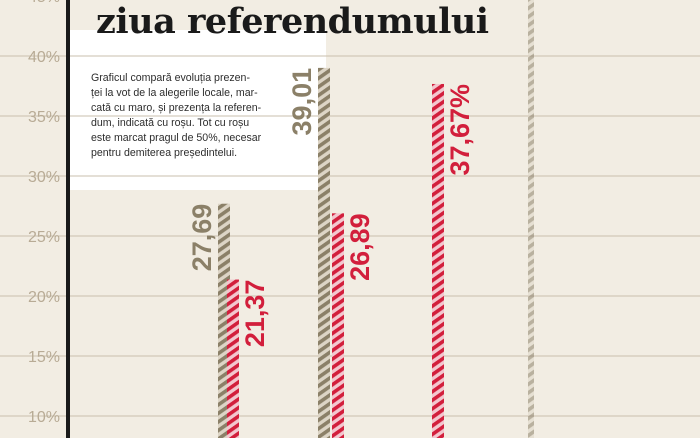  What do you see at coordinates (324, 252) in the screenshot?
I see `brown-bar` at bounding box center [324, 252].